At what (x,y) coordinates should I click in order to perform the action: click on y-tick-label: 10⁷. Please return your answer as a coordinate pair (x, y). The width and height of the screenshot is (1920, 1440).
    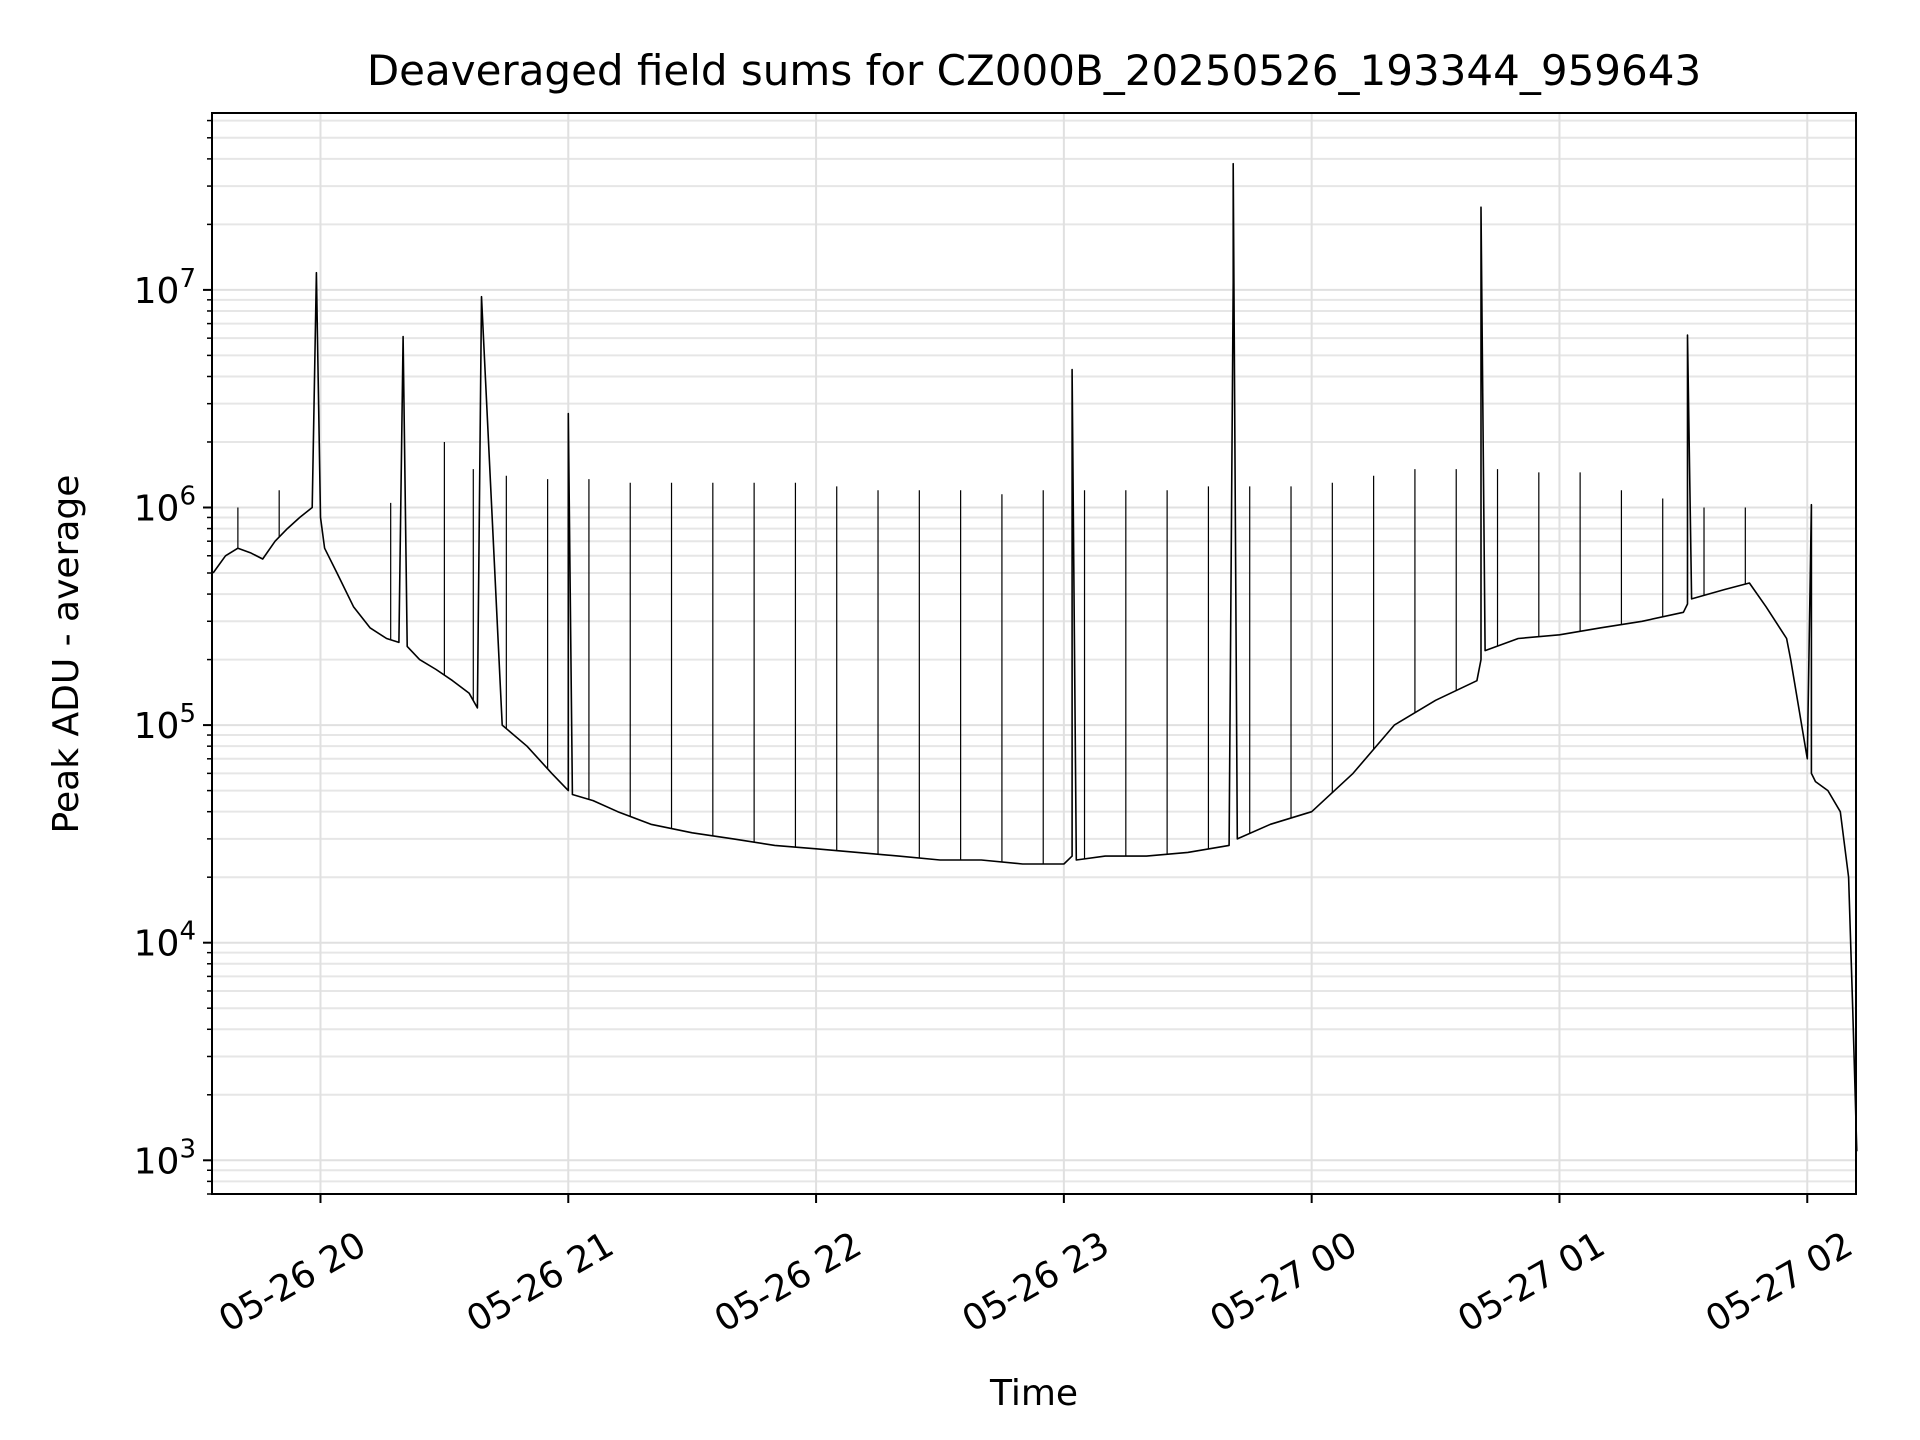
    Looking at the image, I should click on (165, 288).